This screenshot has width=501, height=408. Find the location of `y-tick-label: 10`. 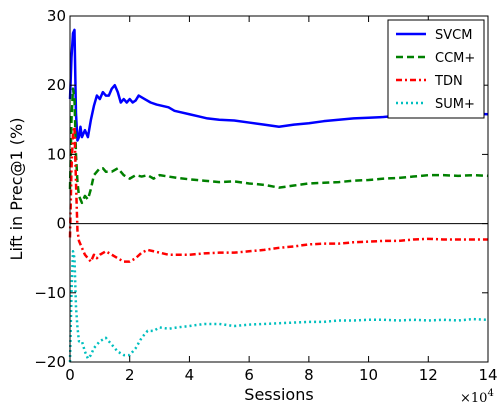

y-tick-label: 10 is located at coordinates (56, 154).